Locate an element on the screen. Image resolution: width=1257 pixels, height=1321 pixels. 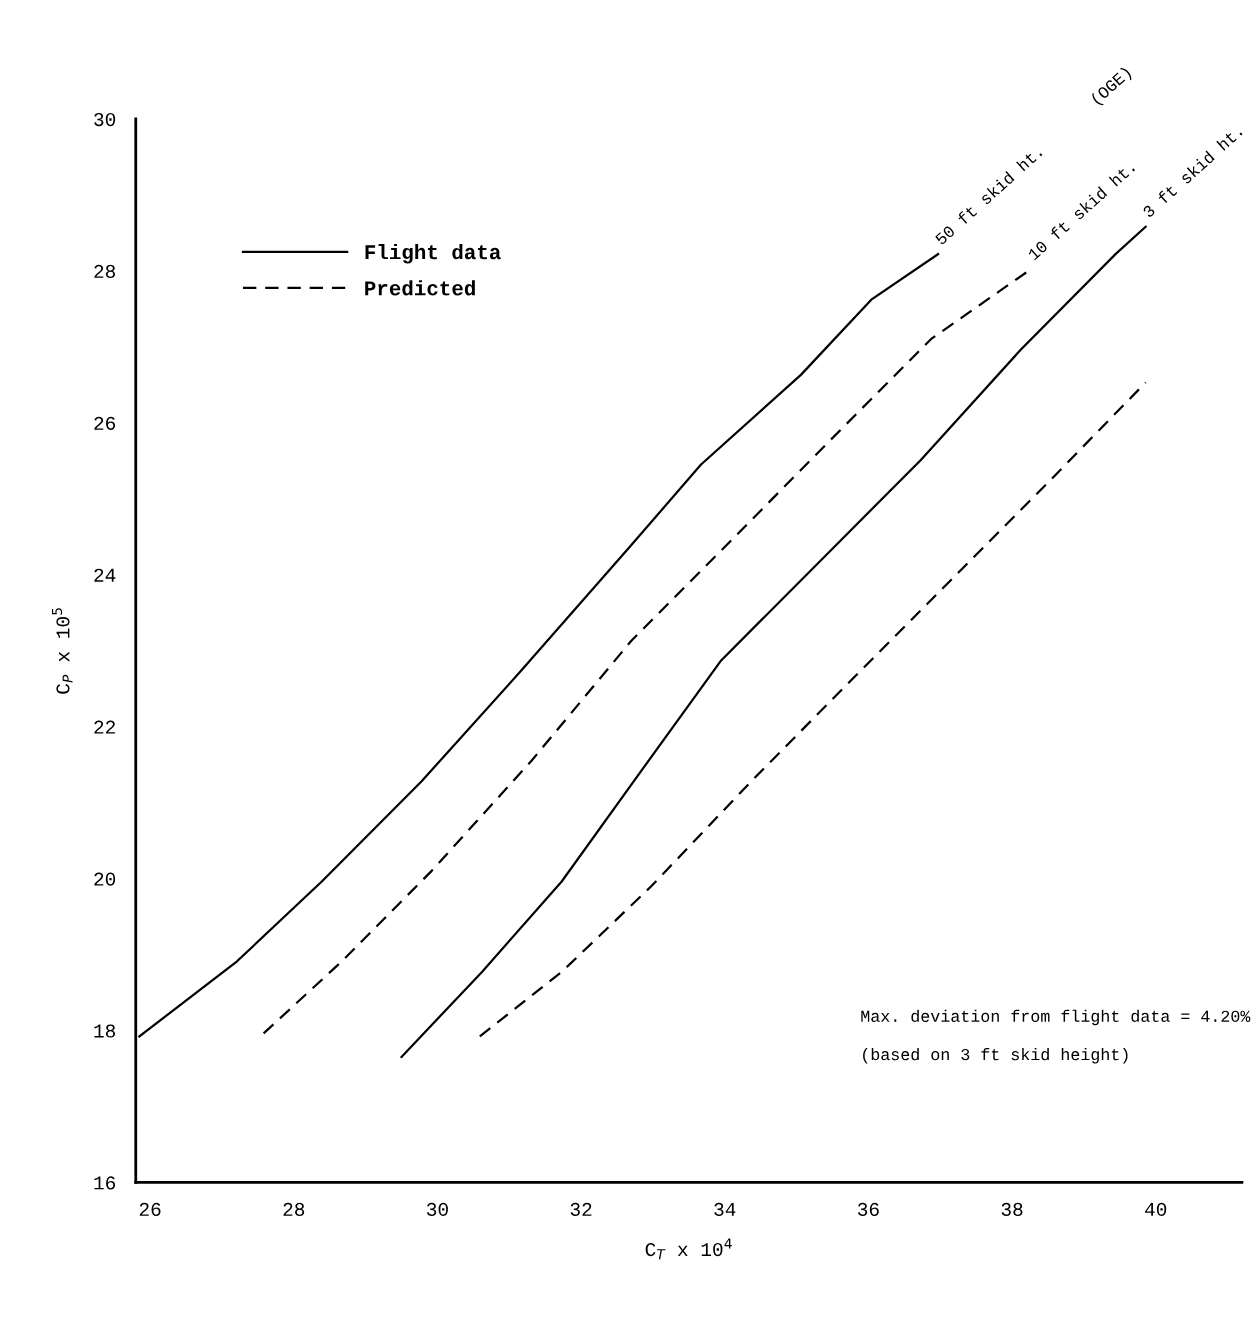
y-tick-label: 18 is located at coordinates (105, 1031).